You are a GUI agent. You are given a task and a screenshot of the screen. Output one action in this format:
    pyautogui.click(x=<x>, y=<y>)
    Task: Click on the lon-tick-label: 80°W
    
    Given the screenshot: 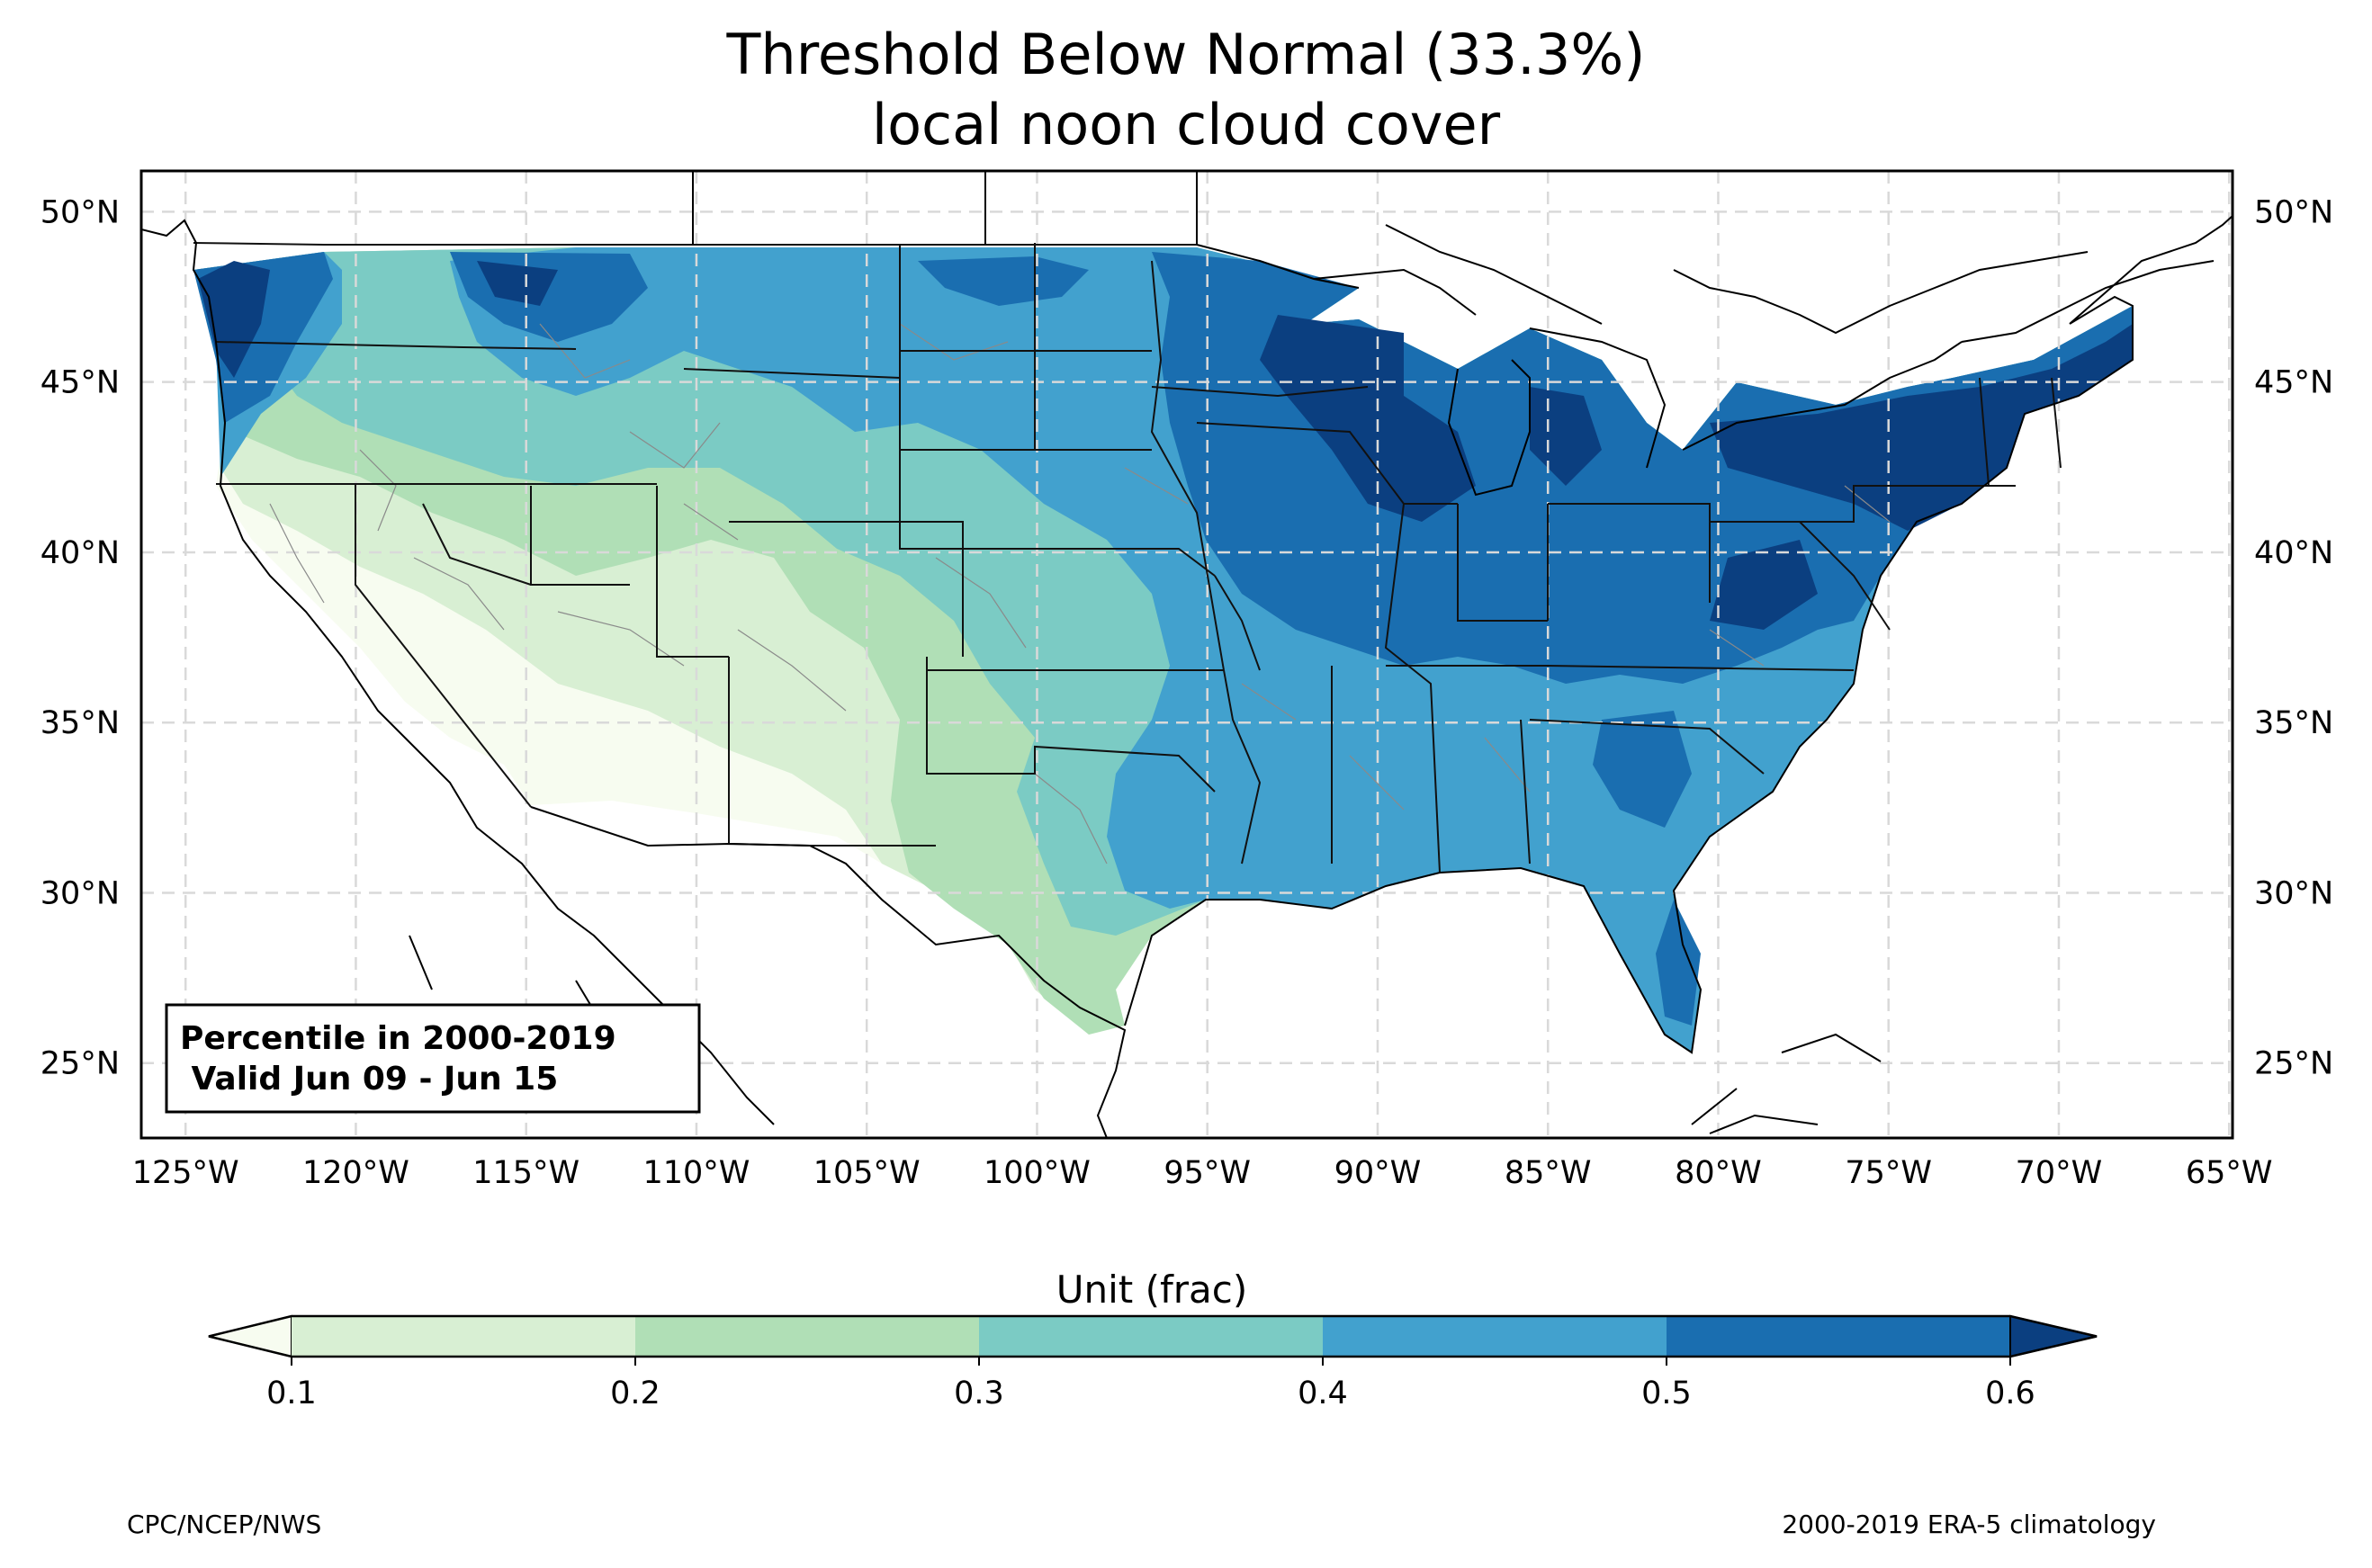 What is the action you would take?
    pyautogui.click(x=1718, y=1173)
    